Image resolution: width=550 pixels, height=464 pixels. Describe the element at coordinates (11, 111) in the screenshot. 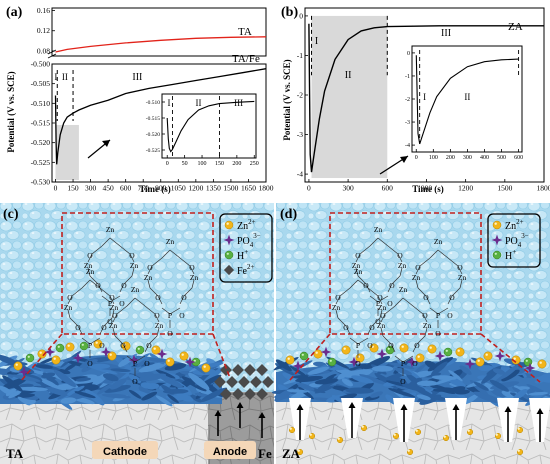

I see `panel-a-ylabel: Potential (V vs. SCE)` at that location.